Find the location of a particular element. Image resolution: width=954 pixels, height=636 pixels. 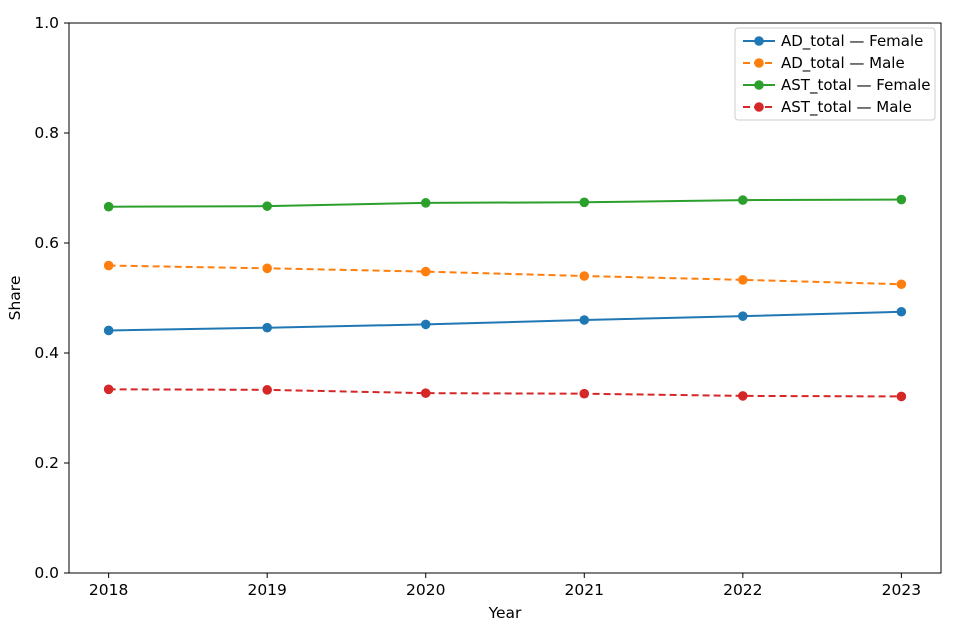

x-axis-label: Year is located at coordinates (505, 613).